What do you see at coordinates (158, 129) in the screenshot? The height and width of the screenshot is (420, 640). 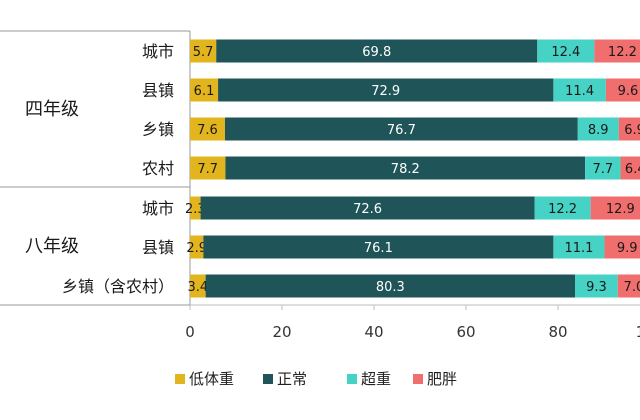 I see `category-label: 乡镇` at bounding box center [158, 129].